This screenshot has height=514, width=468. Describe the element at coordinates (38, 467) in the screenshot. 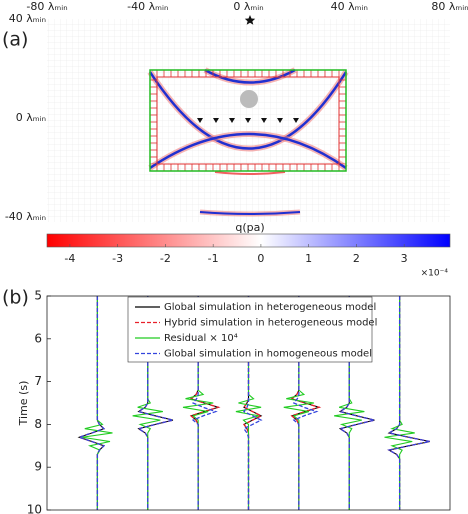

I see `y-tick-label: 9` at that location.